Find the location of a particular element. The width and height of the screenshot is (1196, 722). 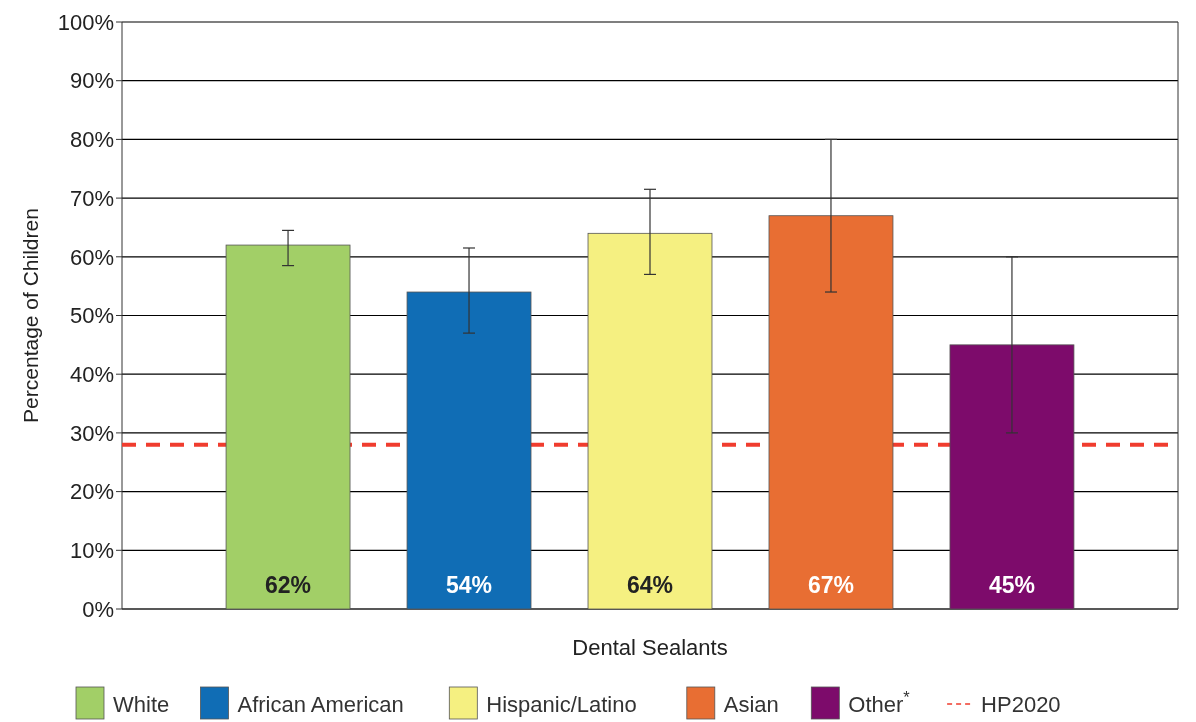

y-tick-label: 10% is located at coordinates (91, 550).